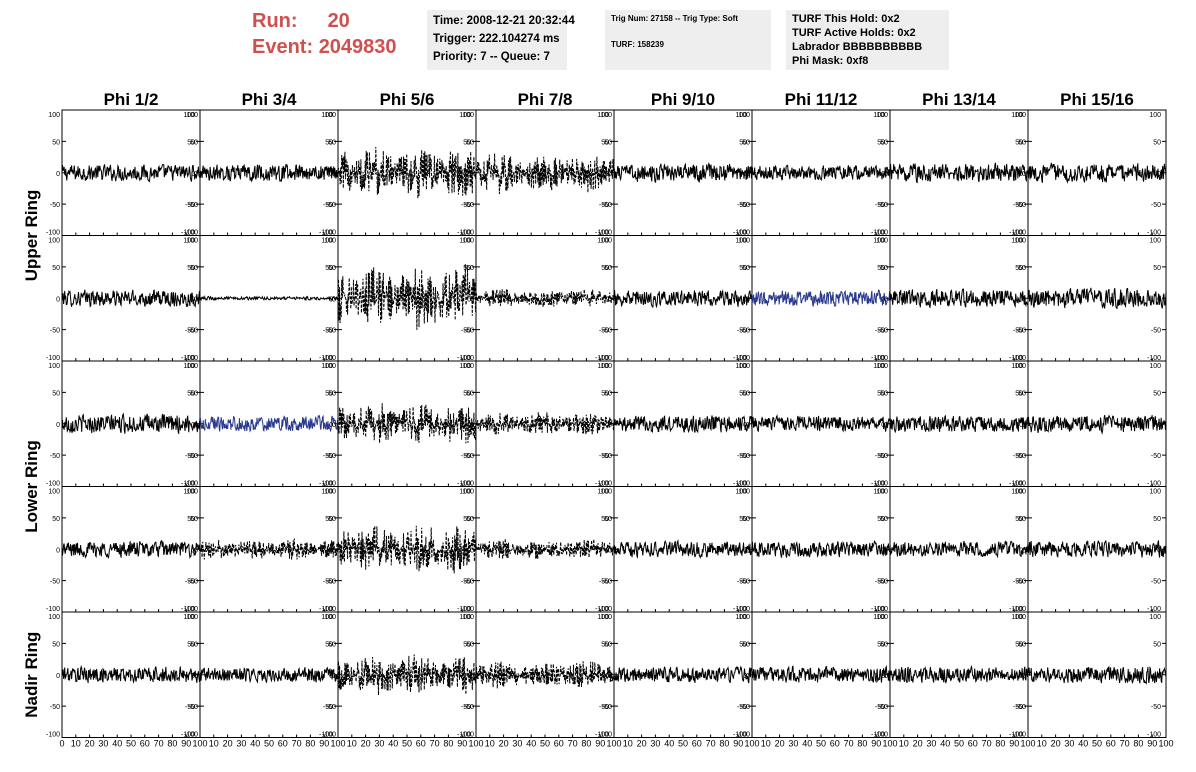 Image resolution: width=1196 pixels, height=772 pixels. I want to click on phi-mask-text: Phi Mask: 0xf8, so click(830, 61).